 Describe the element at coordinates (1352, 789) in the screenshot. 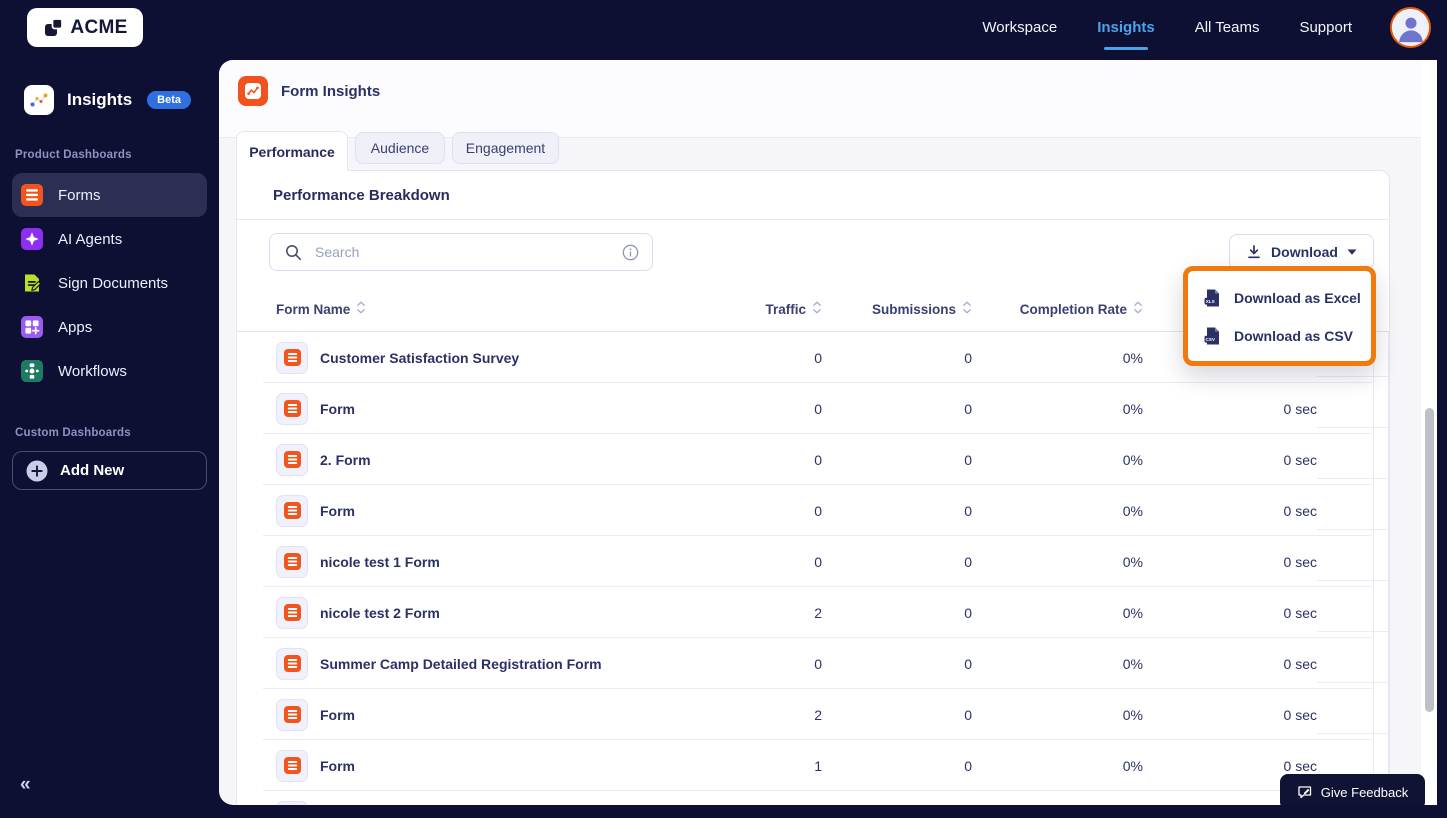

I see `give-feedback-button: Give Feedback` at that location.